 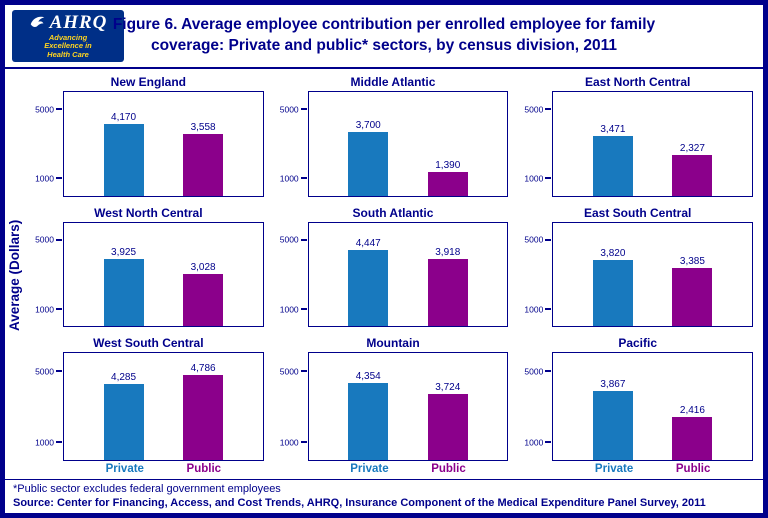 What do you see at coordinates (692, 261) in the screenshot?
I see `public-bar-value-label: 3,385` at bounding box center [692, 261].